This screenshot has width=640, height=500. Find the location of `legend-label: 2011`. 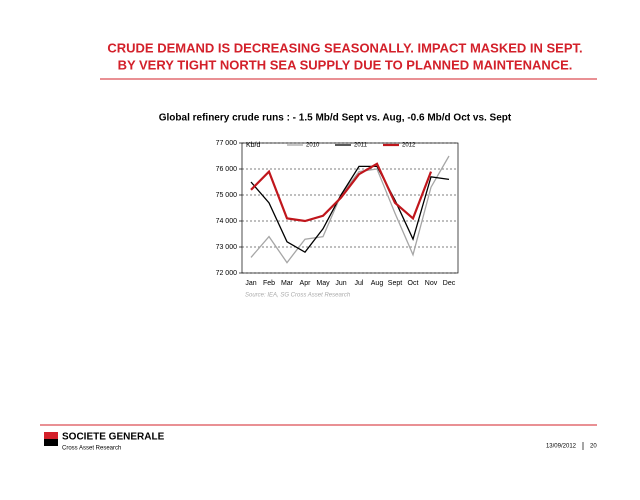

legend-label: 2011 is located at coordinates (361, 146).